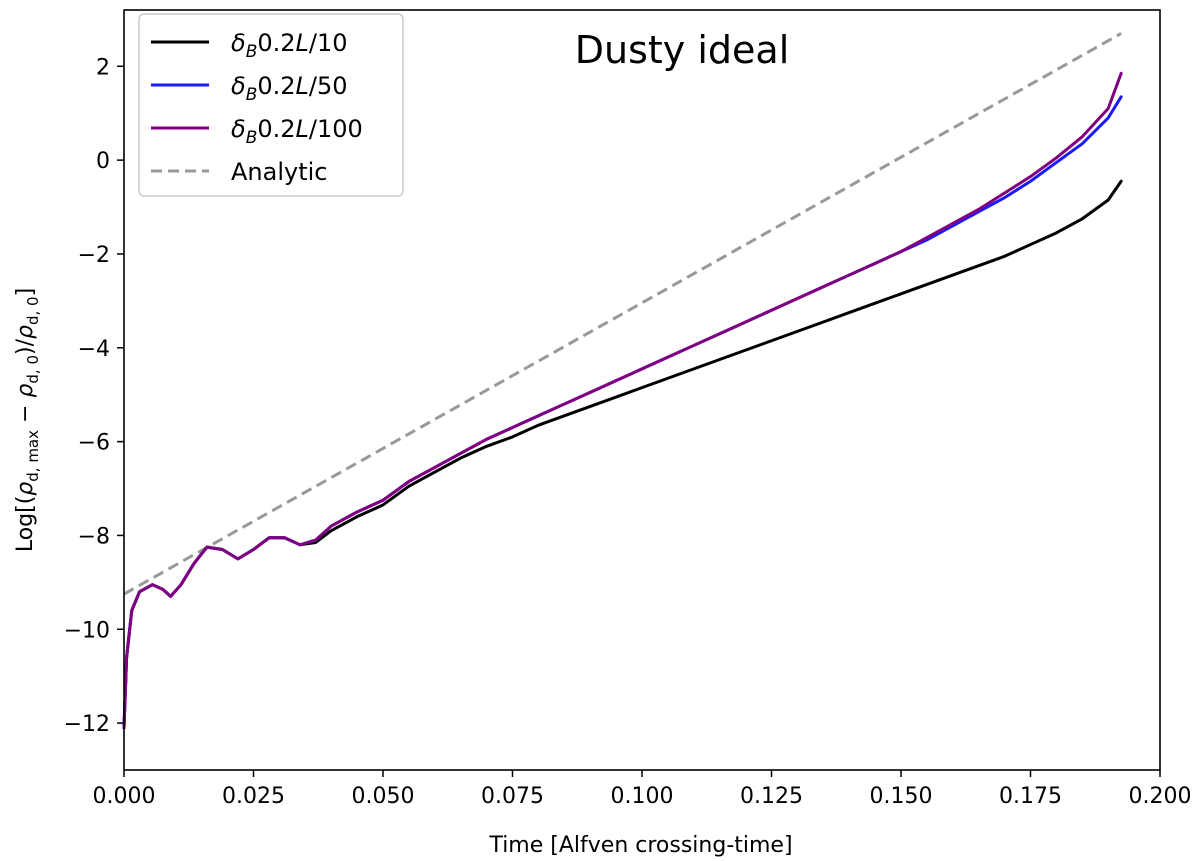 The image size is (1200, 861). Describe the element at coordinates (94, 349) in the screenshot. I see `y-tick-label: −4` at that location.